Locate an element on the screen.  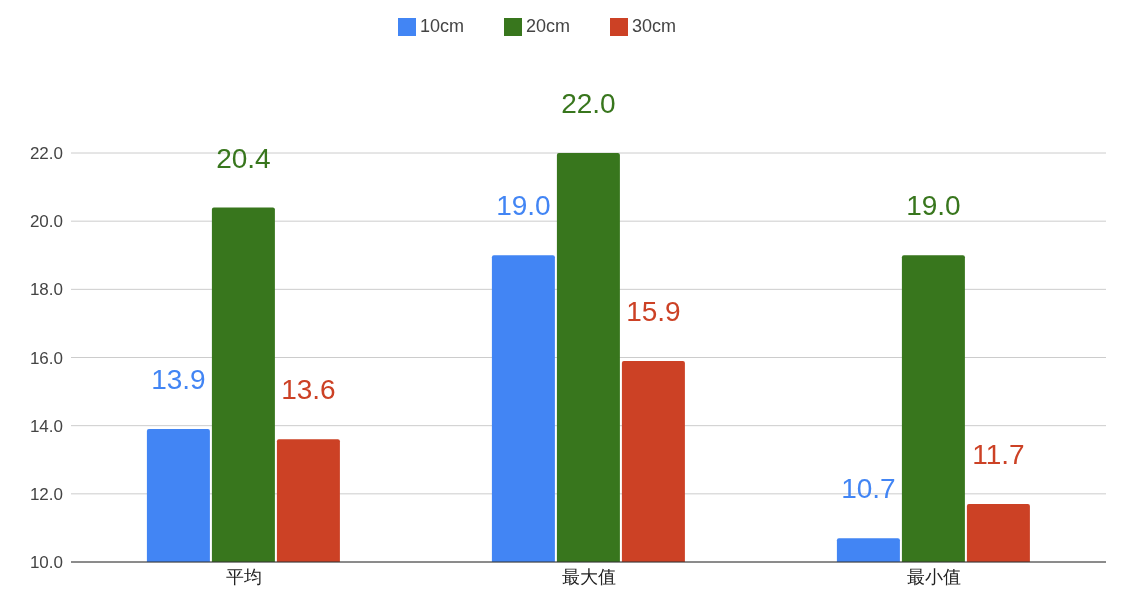
y-tick-label: 10.0 is located at coordinates (46, 563).